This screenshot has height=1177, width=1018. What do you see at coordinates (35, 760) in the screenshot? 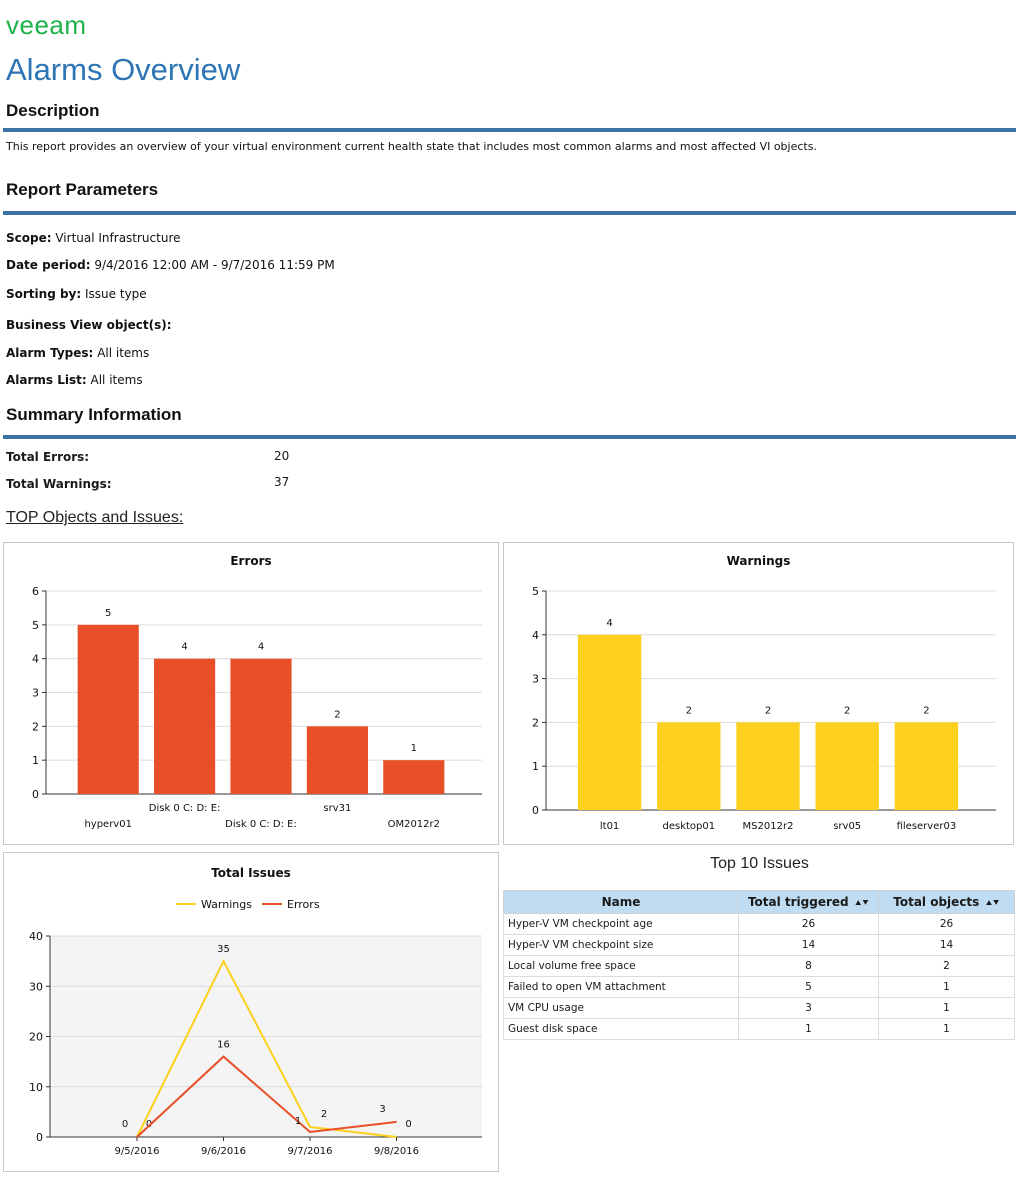
I see `y-tick-label: 1` at bounding box center [35, 760].